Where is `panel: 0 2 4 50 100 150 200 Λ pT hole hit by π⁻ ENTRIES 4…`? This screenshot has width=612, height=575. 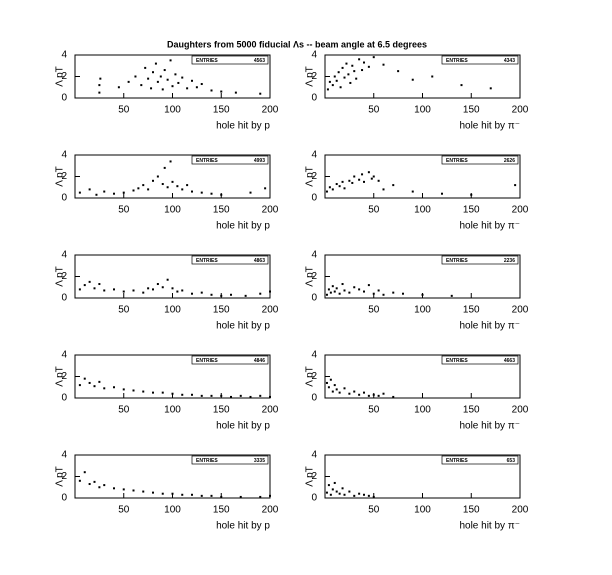 panel: 0 2 4 50 100 150 200 Λ pT hole hit by π⁻ ENTRIES 4… is located at coordinates (417, 391).